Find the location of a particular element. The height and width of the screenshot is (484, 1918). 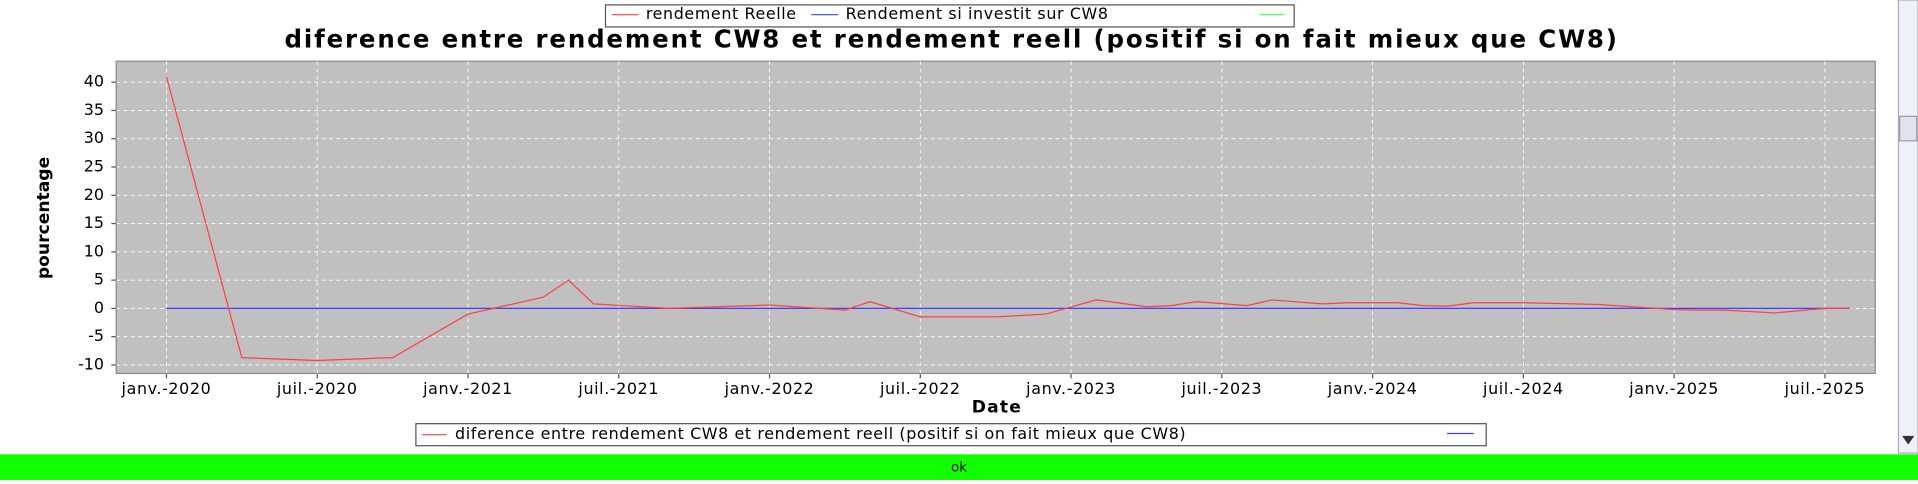

x-tick-label: janv.-2020 is located at coordinates (166, 388).